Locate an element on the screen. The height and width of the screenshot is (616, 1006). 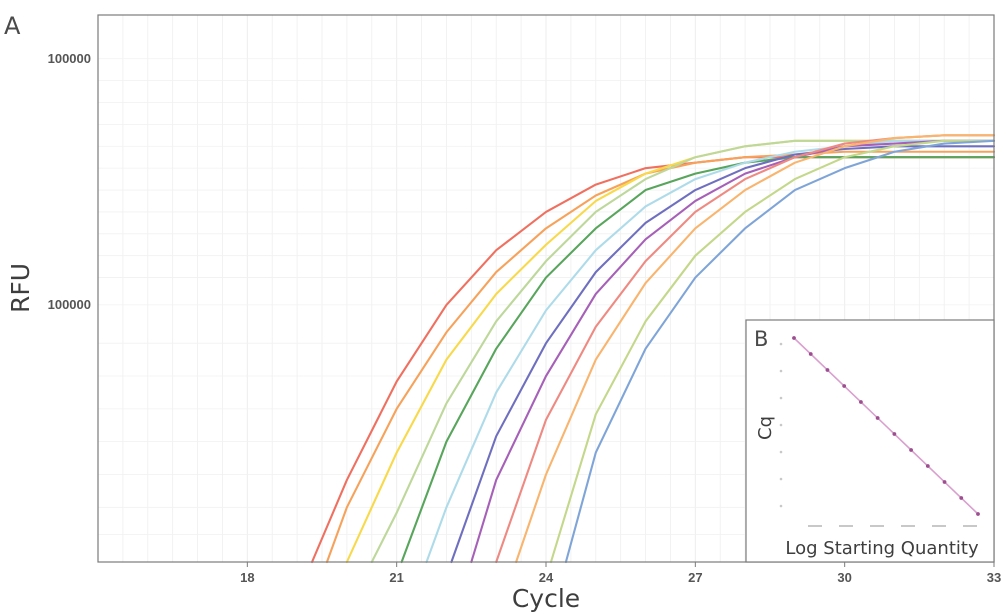
main-x-tick-label-4: 27 is located at coordinates (695, 577).